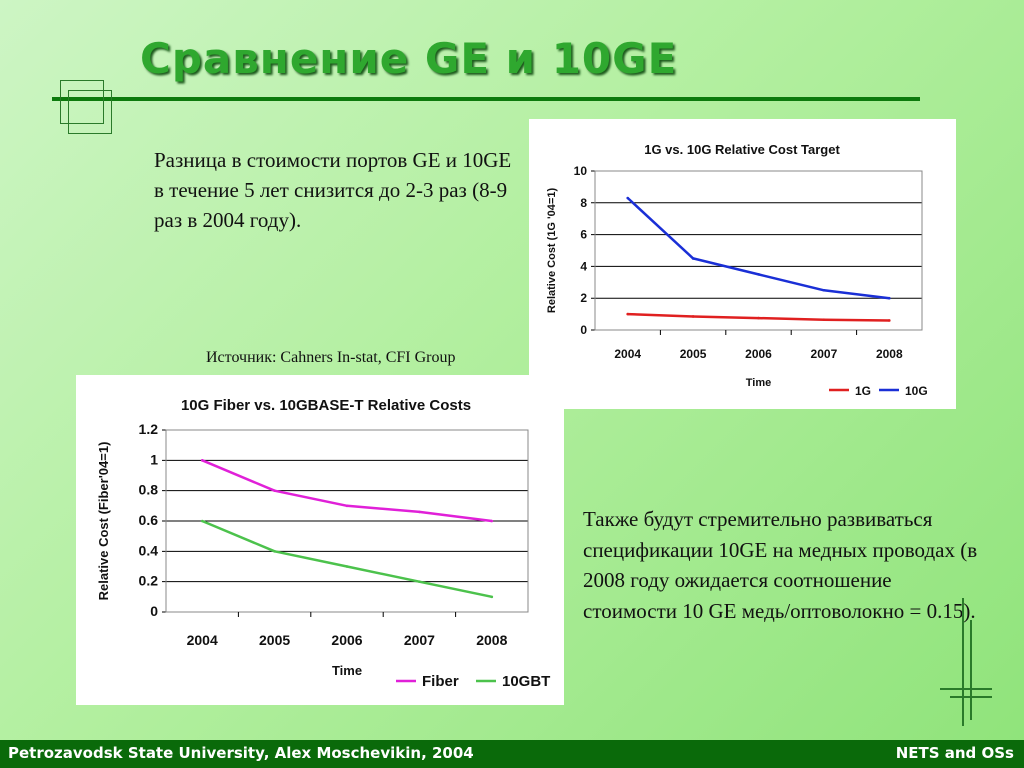 Image resolution: width=1024 pixels, height=768 pixels. What do you see at coordinates (149, 550) in the screenshot?
I see `y-tick-label: 0.4` at bounding box center [149, 550].